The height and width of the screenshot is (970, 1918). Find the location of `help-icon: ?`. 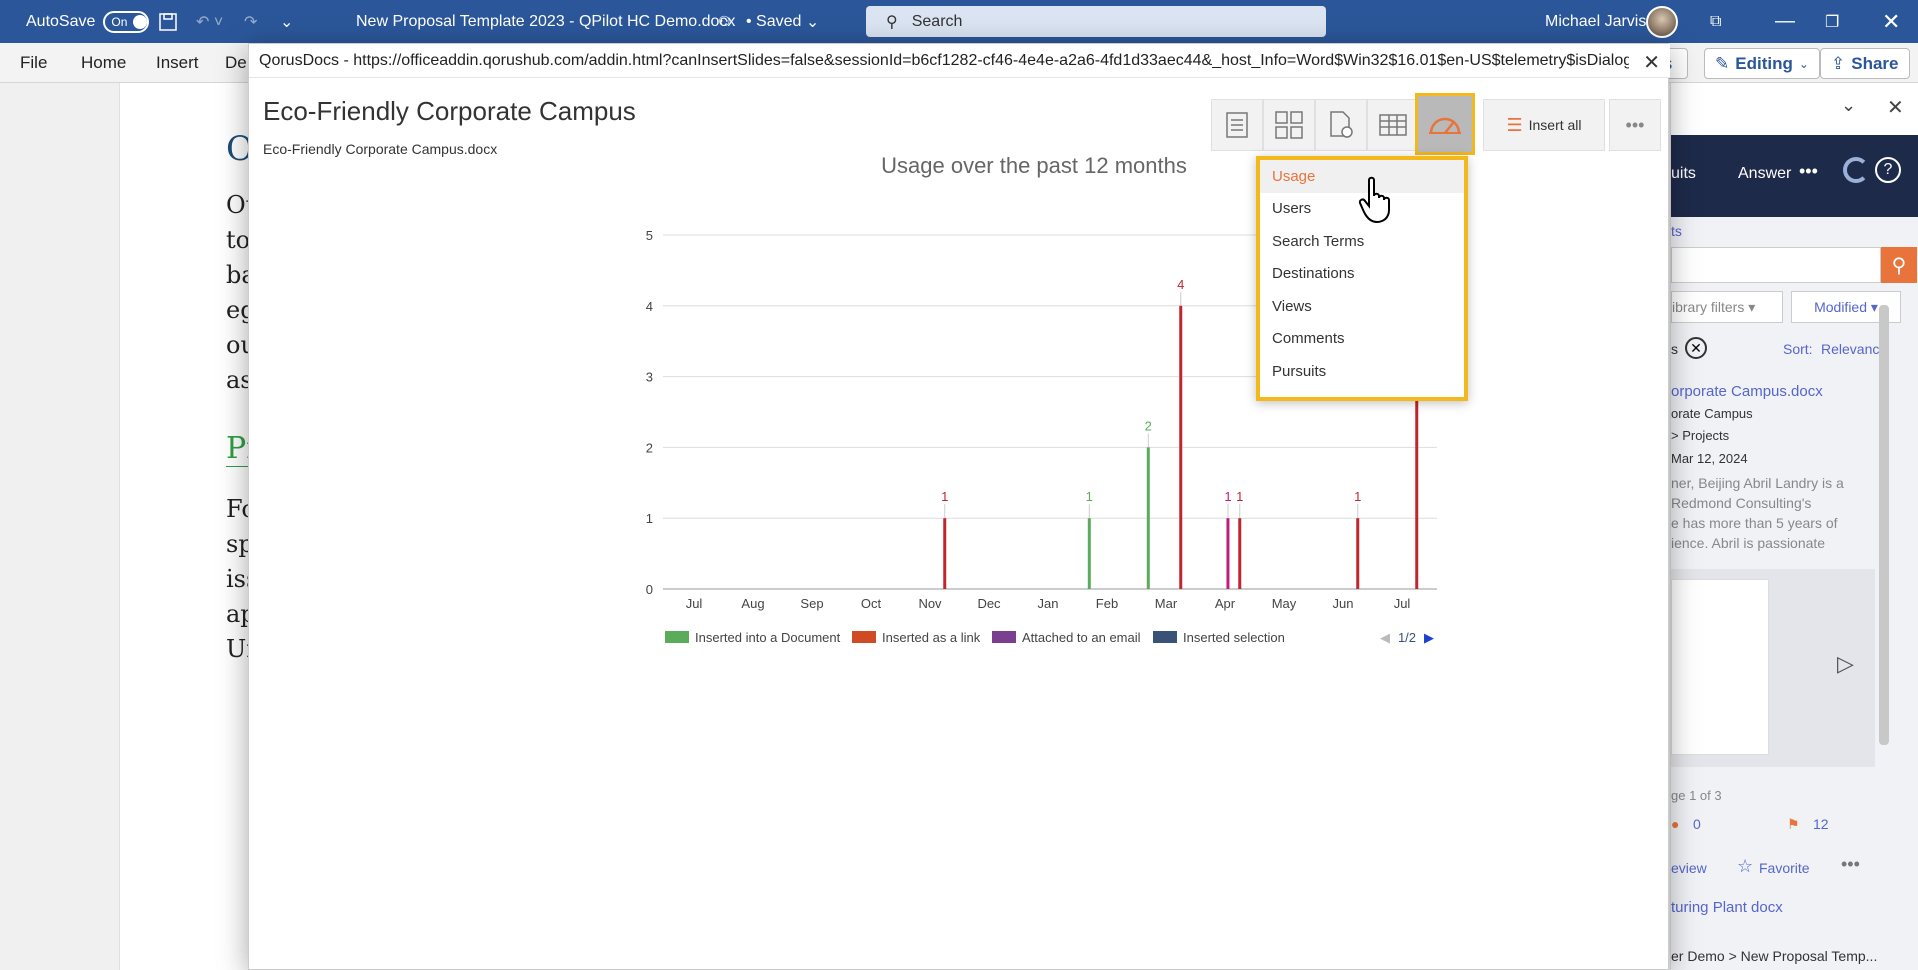

help-icon: ? is located at coordinates (1888, 170).